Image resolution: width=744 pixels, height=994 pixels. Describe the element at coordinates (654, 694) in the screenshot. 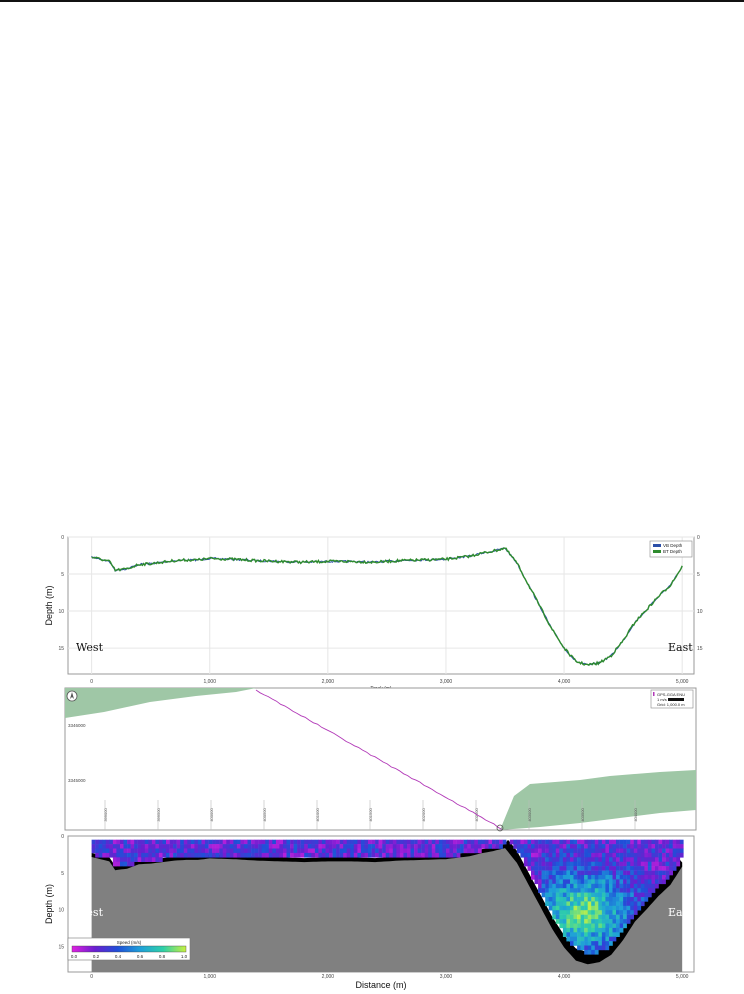

I see `map-legend-swatch` at that location.